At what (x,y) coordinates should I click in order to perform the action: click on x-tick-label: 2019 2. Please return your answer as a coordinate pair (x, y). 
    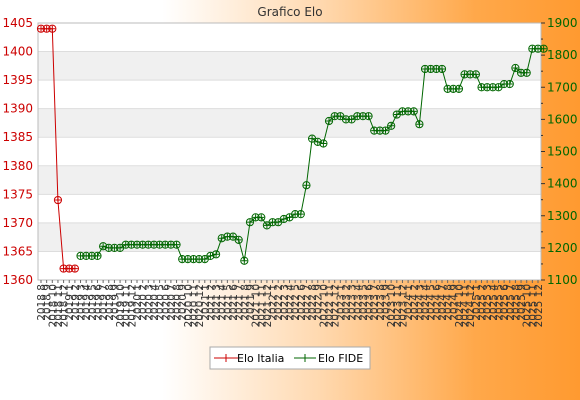
    Looking at the image, I should click on (76, 302).